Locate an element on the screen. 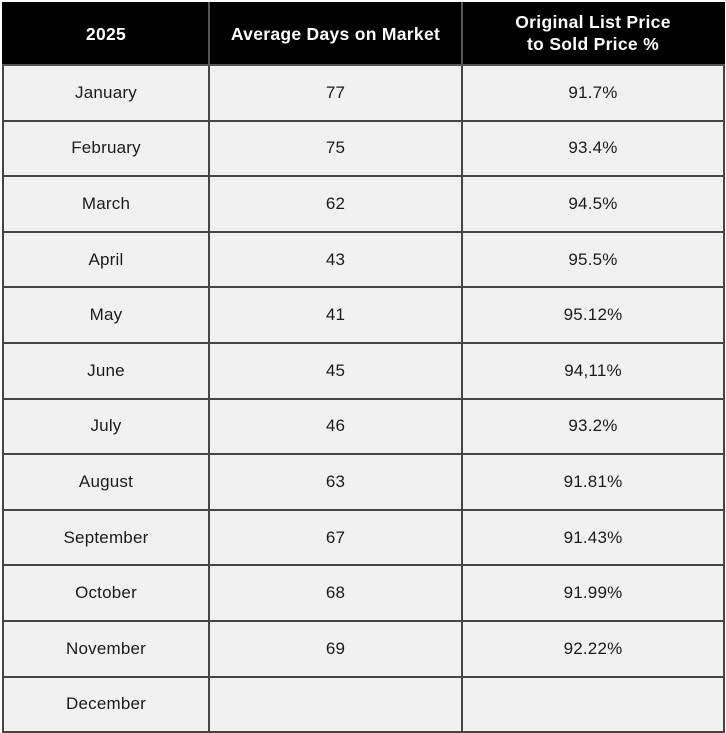 The width and height of the screenshot is (726, 733). table-row-february: February 75 93.4% is located at coordinates (363, 148).